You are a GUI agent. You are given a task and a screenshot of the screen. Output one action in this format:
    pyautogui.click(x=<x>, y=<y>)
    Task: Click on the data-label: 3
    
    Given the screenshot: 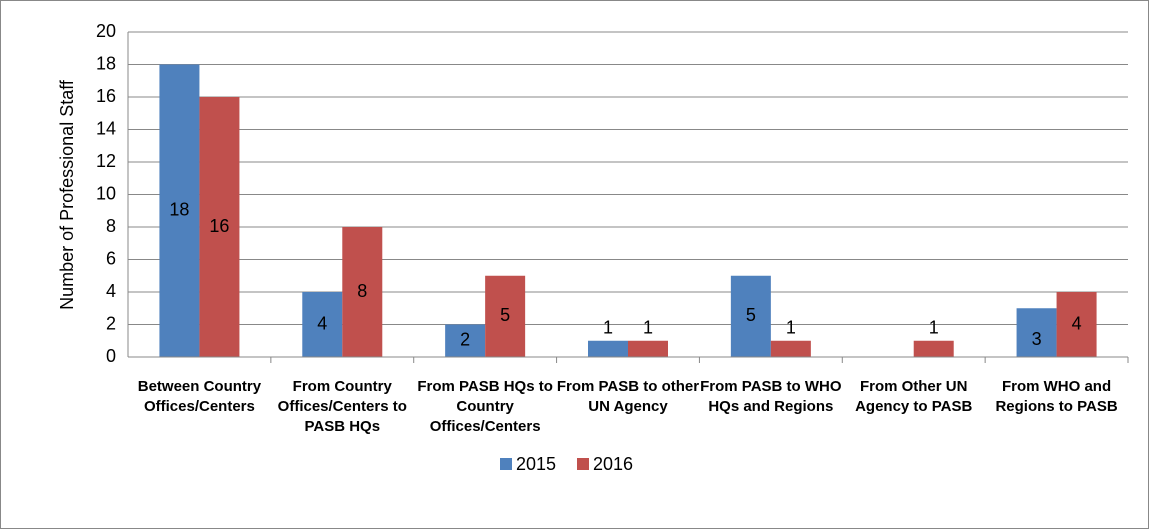 What is the action you would take?
    pyautogui.click(x=1037, y=339)
    